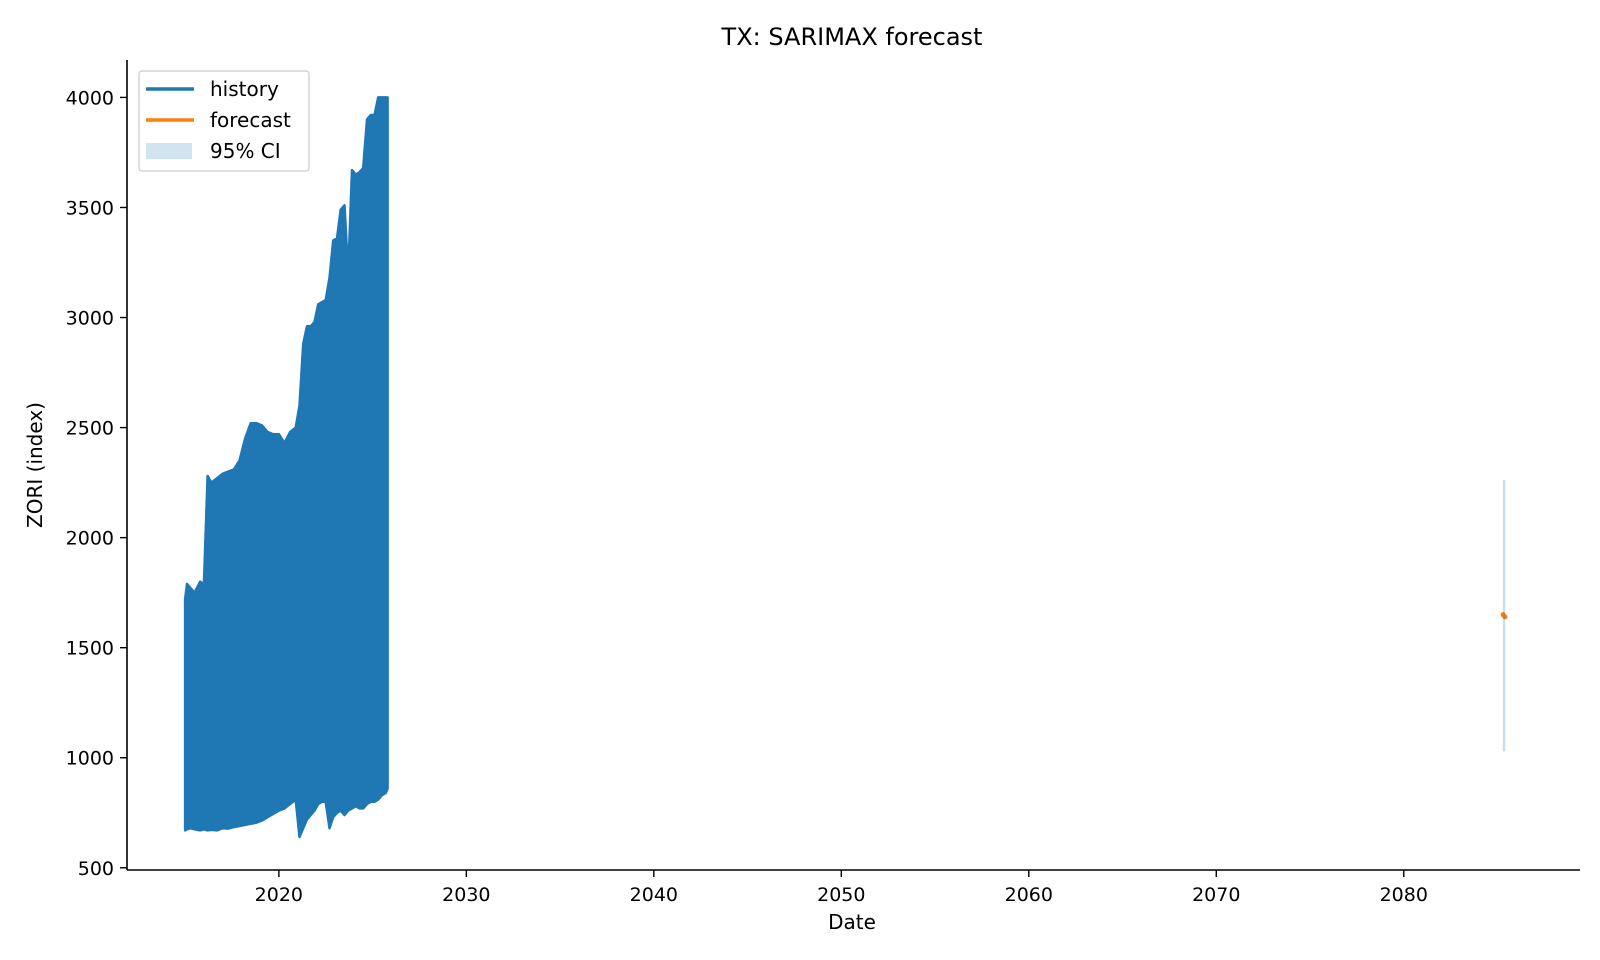  I want to click on x-axis-label: Date, so click(852, 922).